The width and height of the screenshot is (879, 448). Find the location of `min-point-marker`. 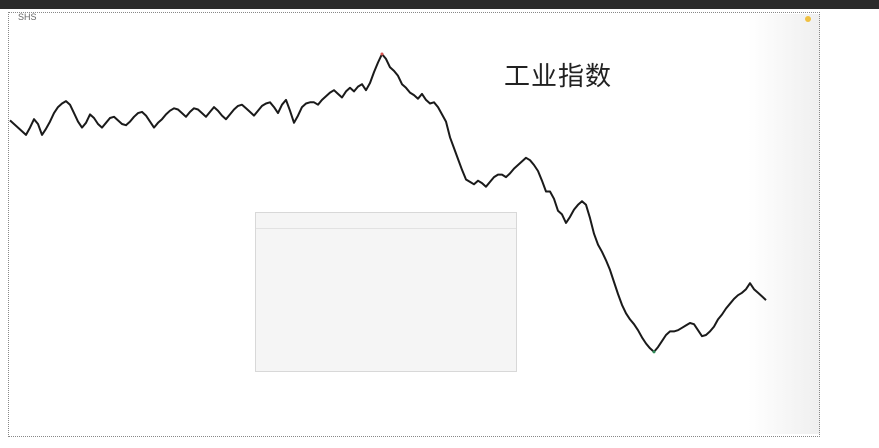

min-point-marker is located at coordinates (654, 352).